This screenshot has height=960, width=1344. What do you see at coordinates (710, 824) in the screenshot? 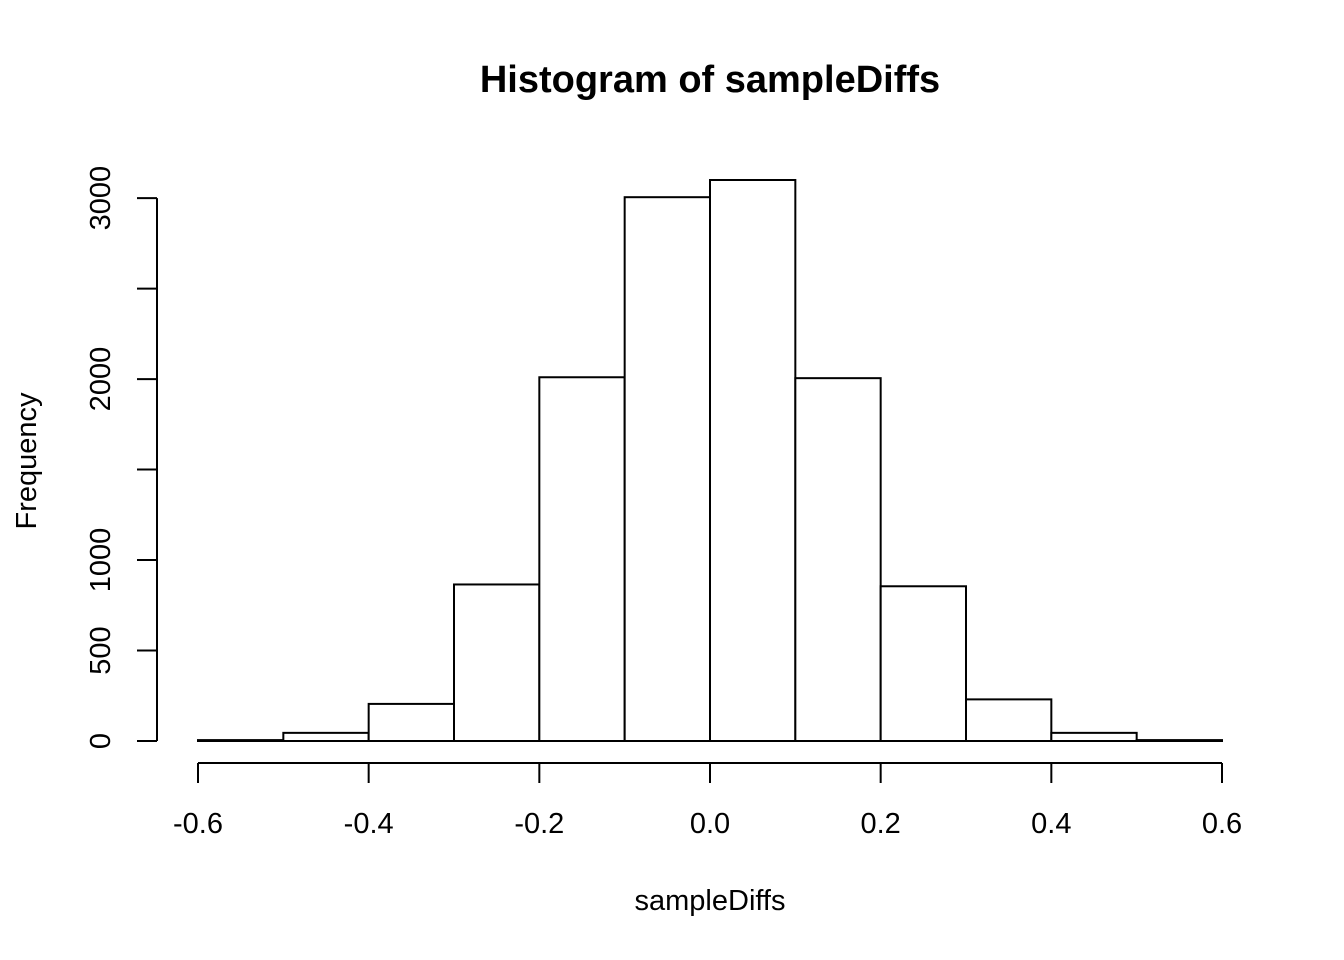
I see `x-tick-label: 0.0` at bounding box center [710, 824].